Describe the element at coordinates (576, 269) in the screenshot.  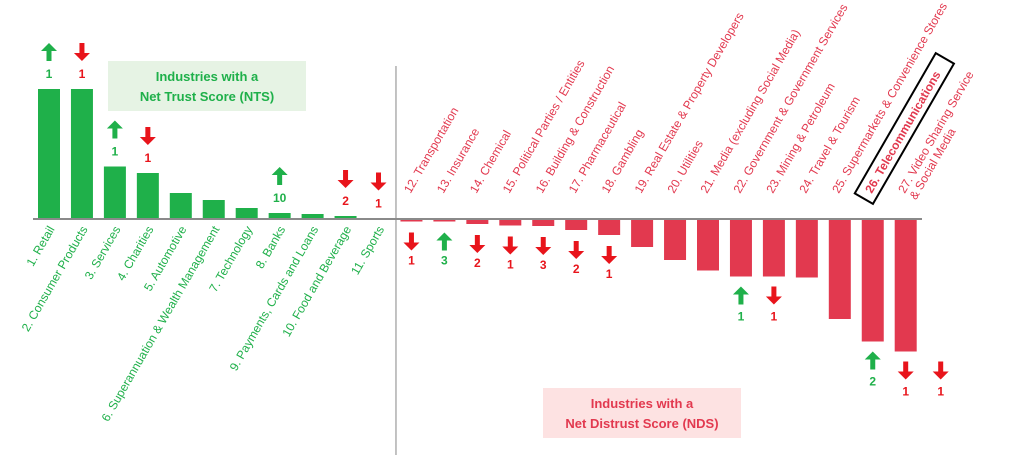
I see `rank-change-value-13: 2` at that location.